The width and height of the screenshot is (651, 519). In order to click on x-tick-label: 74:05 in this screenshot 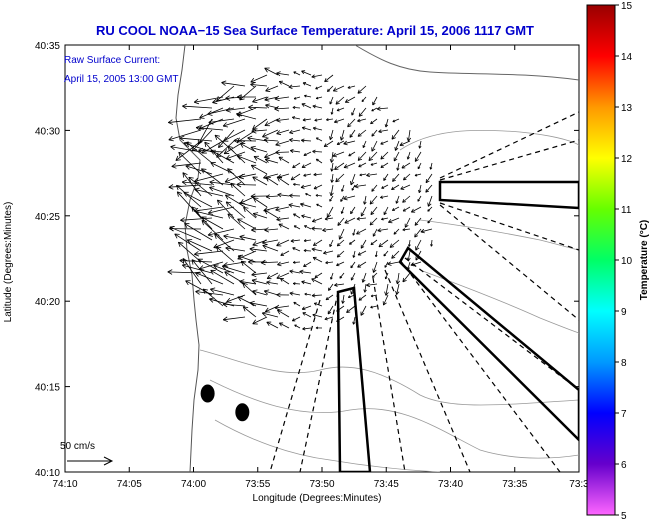, I will do `click(129, 484)`.